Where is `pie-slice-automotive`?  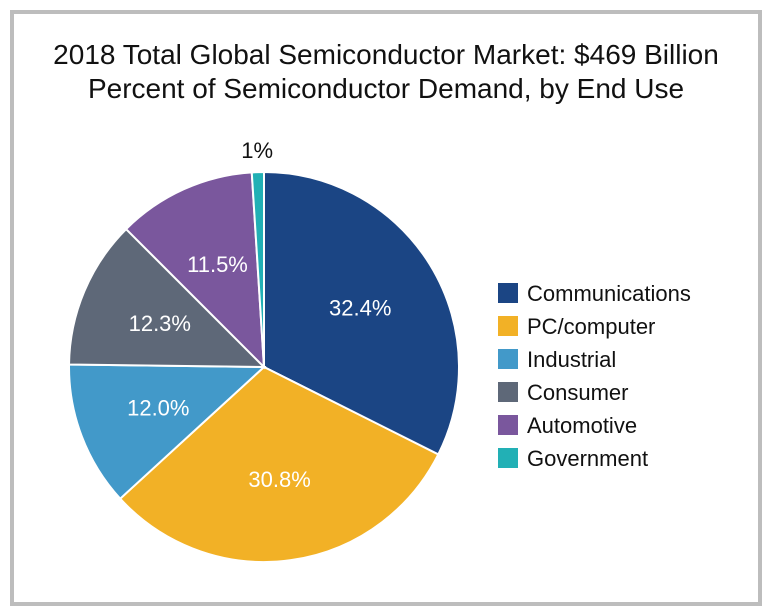
pie-slice-automotive is located at coordinates (195, 270).